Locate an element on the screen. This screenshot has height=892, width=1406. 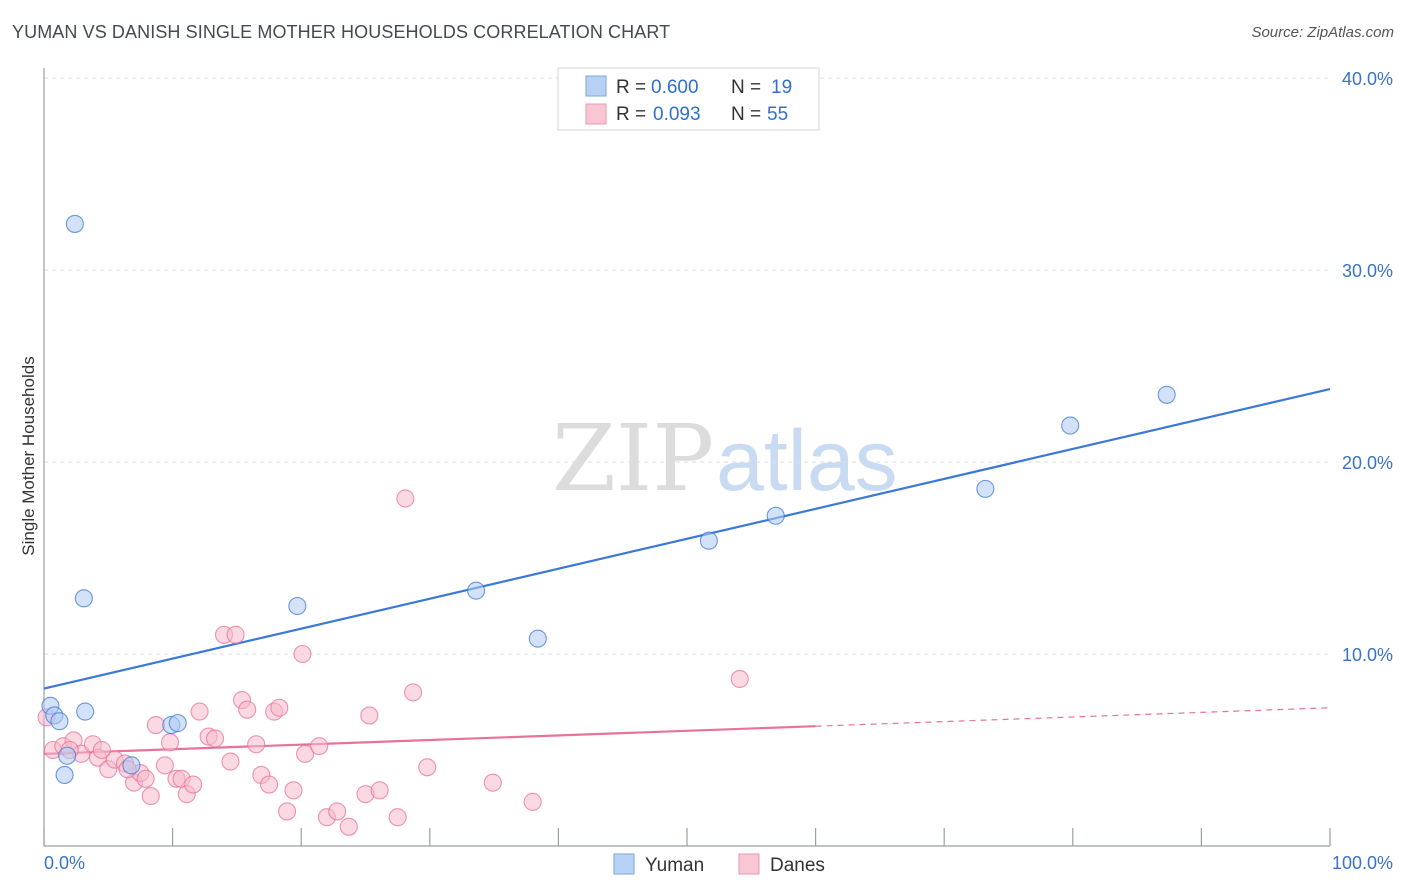
legend-n-value-yuman: 19 is located at coordinates (781, 87).